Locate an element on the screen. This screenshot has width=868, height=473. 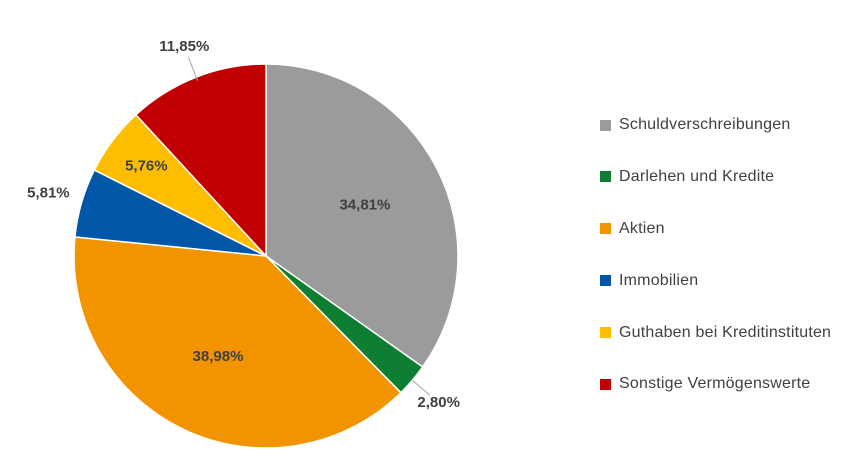
legend-label-2: Aktien is located at coordinates (642, 228).